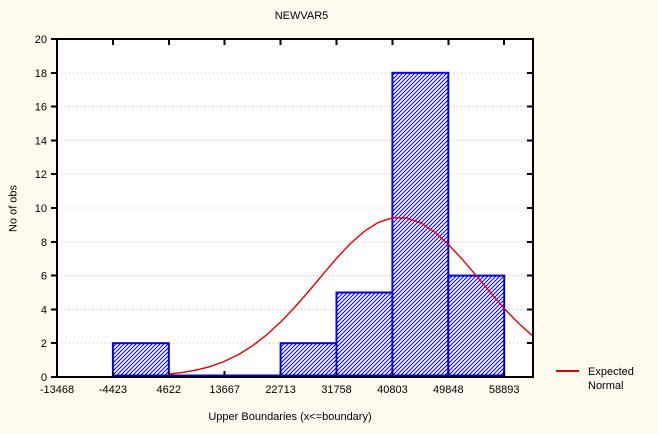  What do you see at coordinates (301, 16) in the screenshot?
I see `chart-title: NEWVAR5` at bounding box center [301, 16].